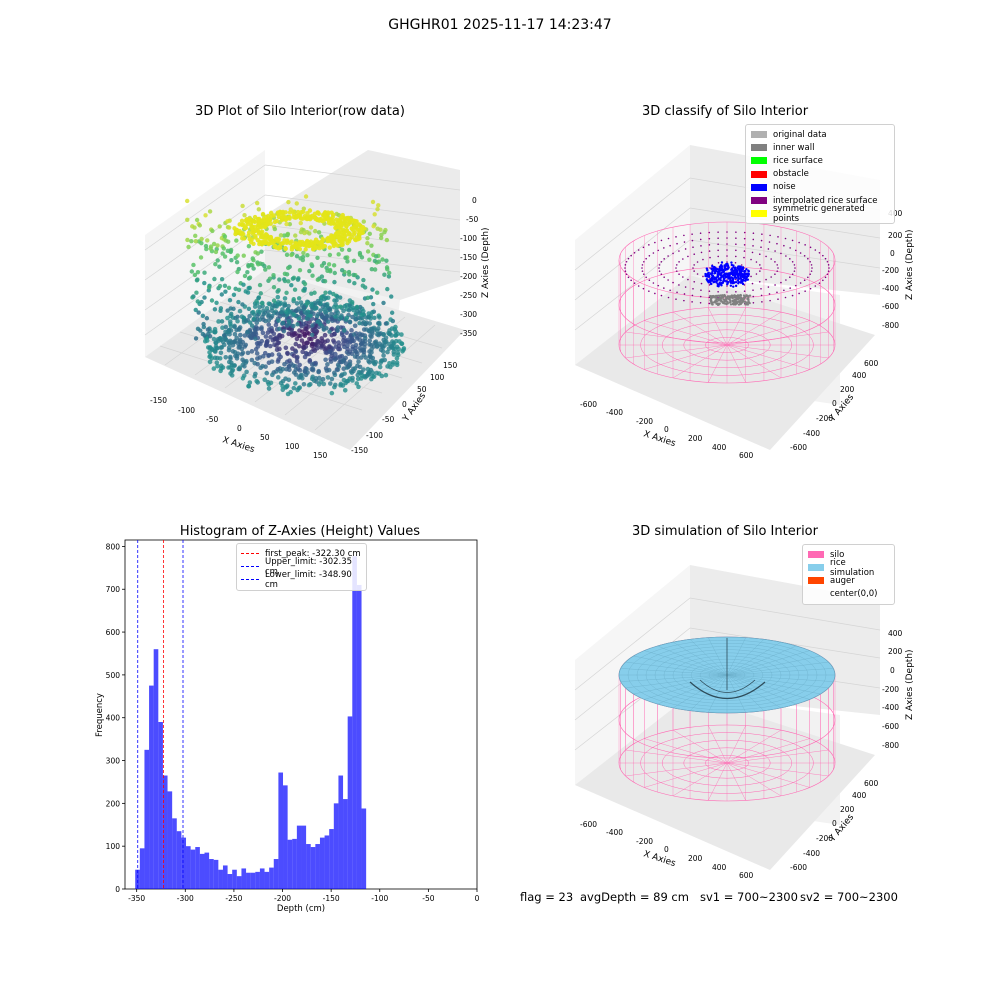 The width and height of the screenshot is (1000, 1000). I want to click on raw-ytick-0: -150, so click(359, 450).